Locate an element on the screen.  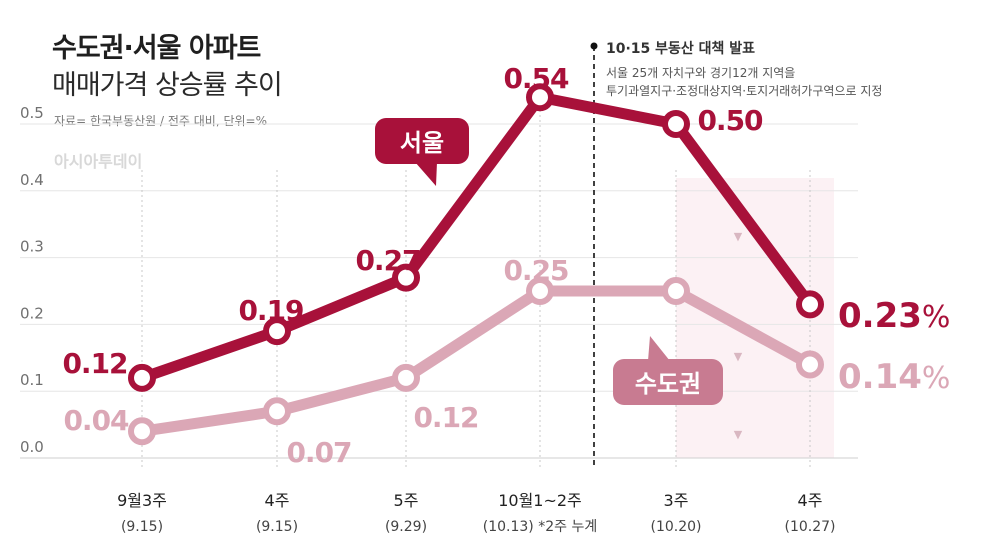
y-tick-label: 0.3 is located at coordinates (32, 247).